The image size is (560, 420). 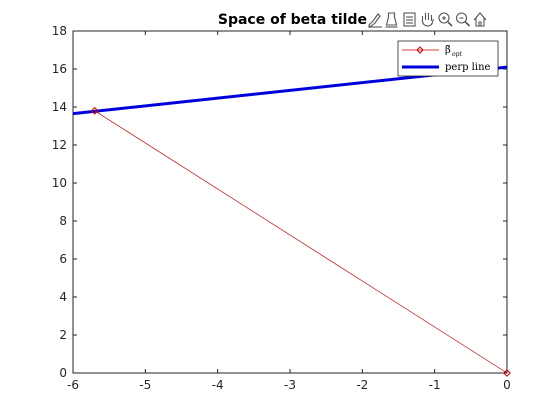 What do you see at coordinates (290, 385) in the screenshot?
I see `x-tick-label: -3` at bounding box center [290, 385].